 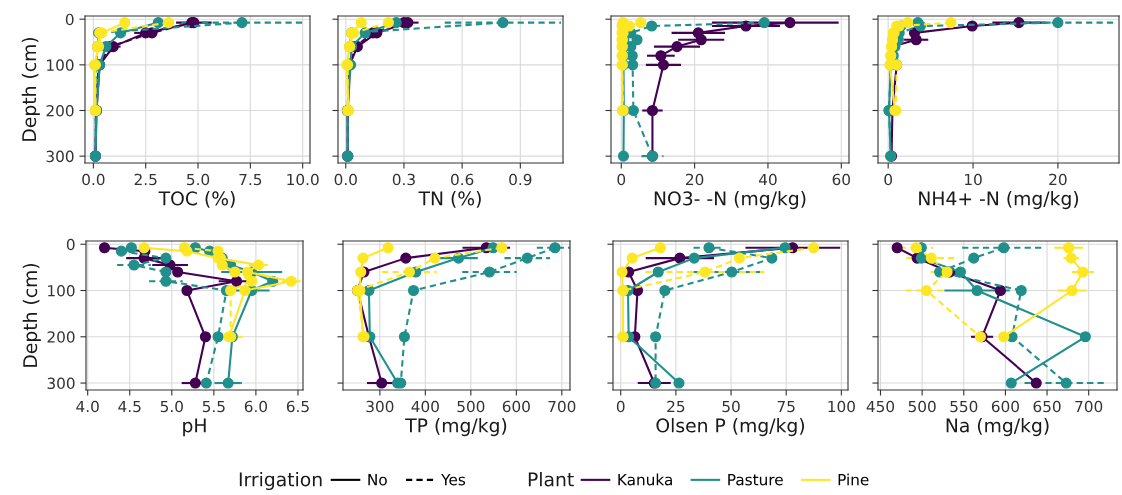 I want to click on x-tick-label: 0.3, so click(x=403, y=179).